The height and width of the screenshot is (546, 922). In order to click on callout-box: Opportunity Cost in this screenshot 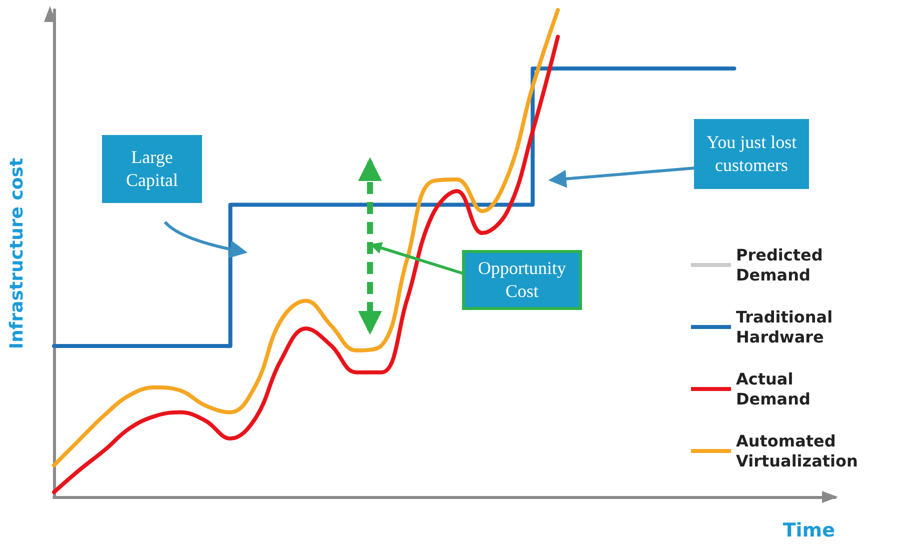, I will do `click(522, 280)`.